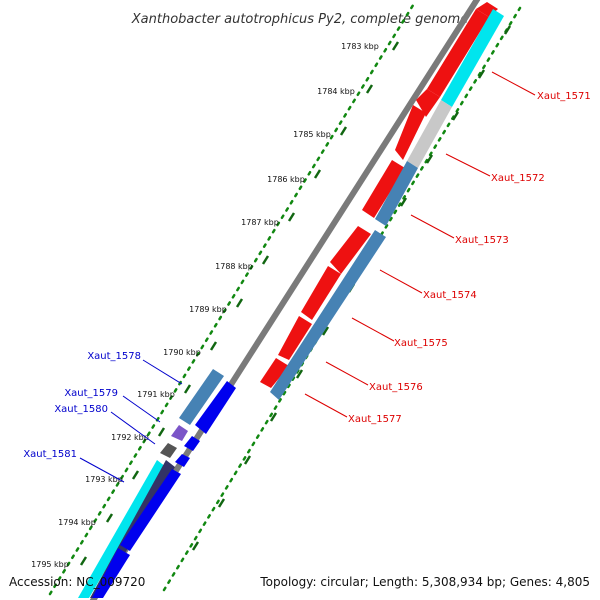 The image size is (600, 600). Describe the element at coordinates (208, 309) in the screenshot. I see `kbp-label: 1789 kbp` at that location.